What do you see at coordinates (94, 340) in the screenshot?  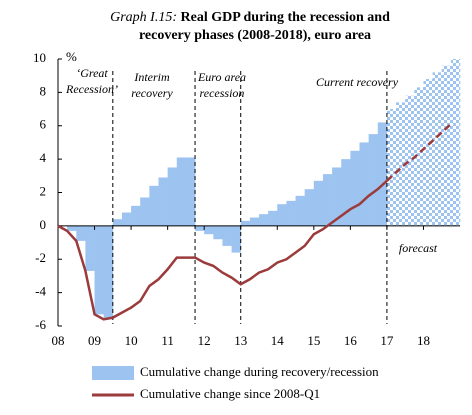 I see `x-tick-label: 09` at bounding box center [94, 340].